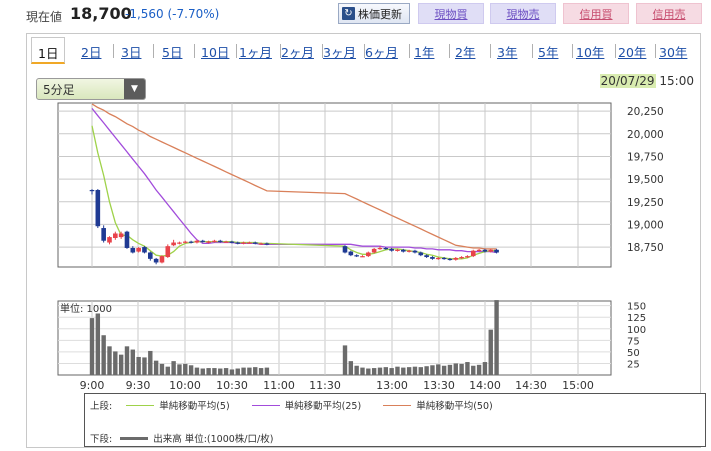 This screenshot has width=711, height=451. I want to click on tab-1d: 1日, so click(48, 50).